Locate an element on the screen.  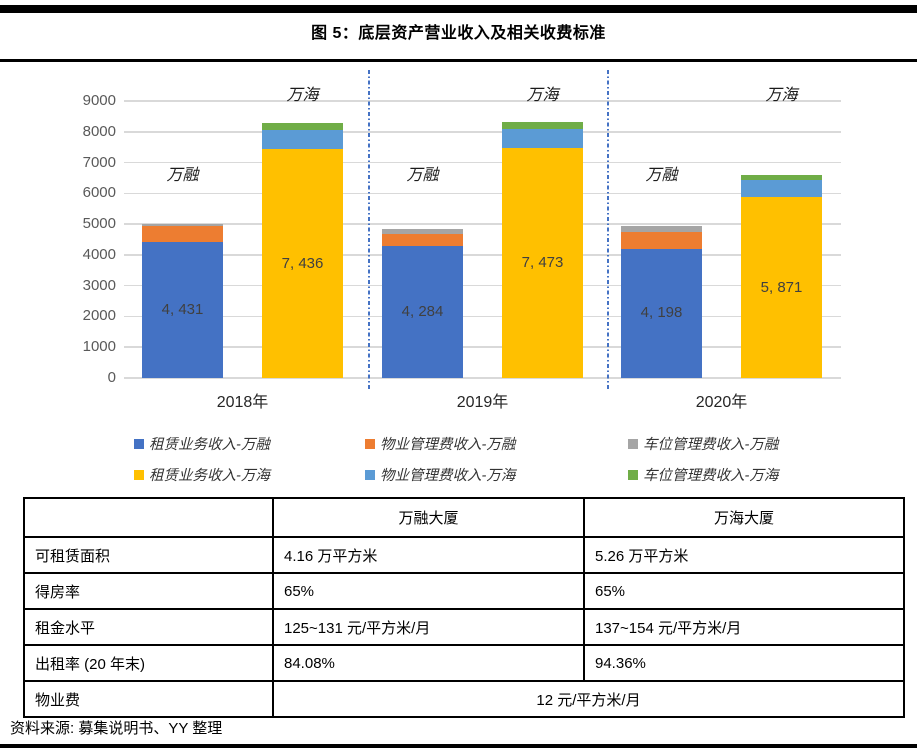
table-header-cell is located at coordinates (148, 517).